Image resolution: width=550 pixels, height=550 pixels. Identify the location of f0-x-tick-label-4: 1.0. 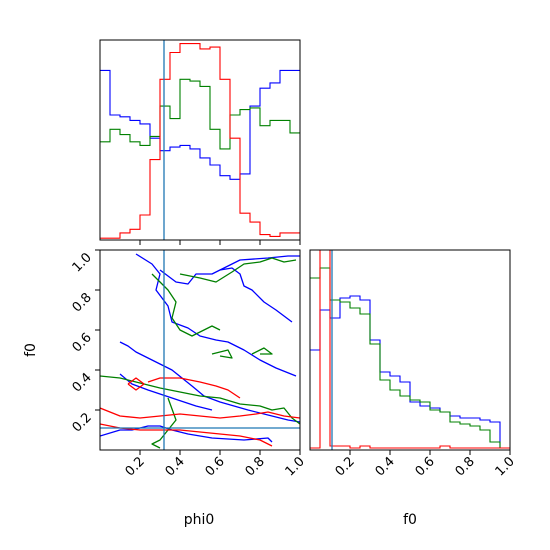
(505, 466).